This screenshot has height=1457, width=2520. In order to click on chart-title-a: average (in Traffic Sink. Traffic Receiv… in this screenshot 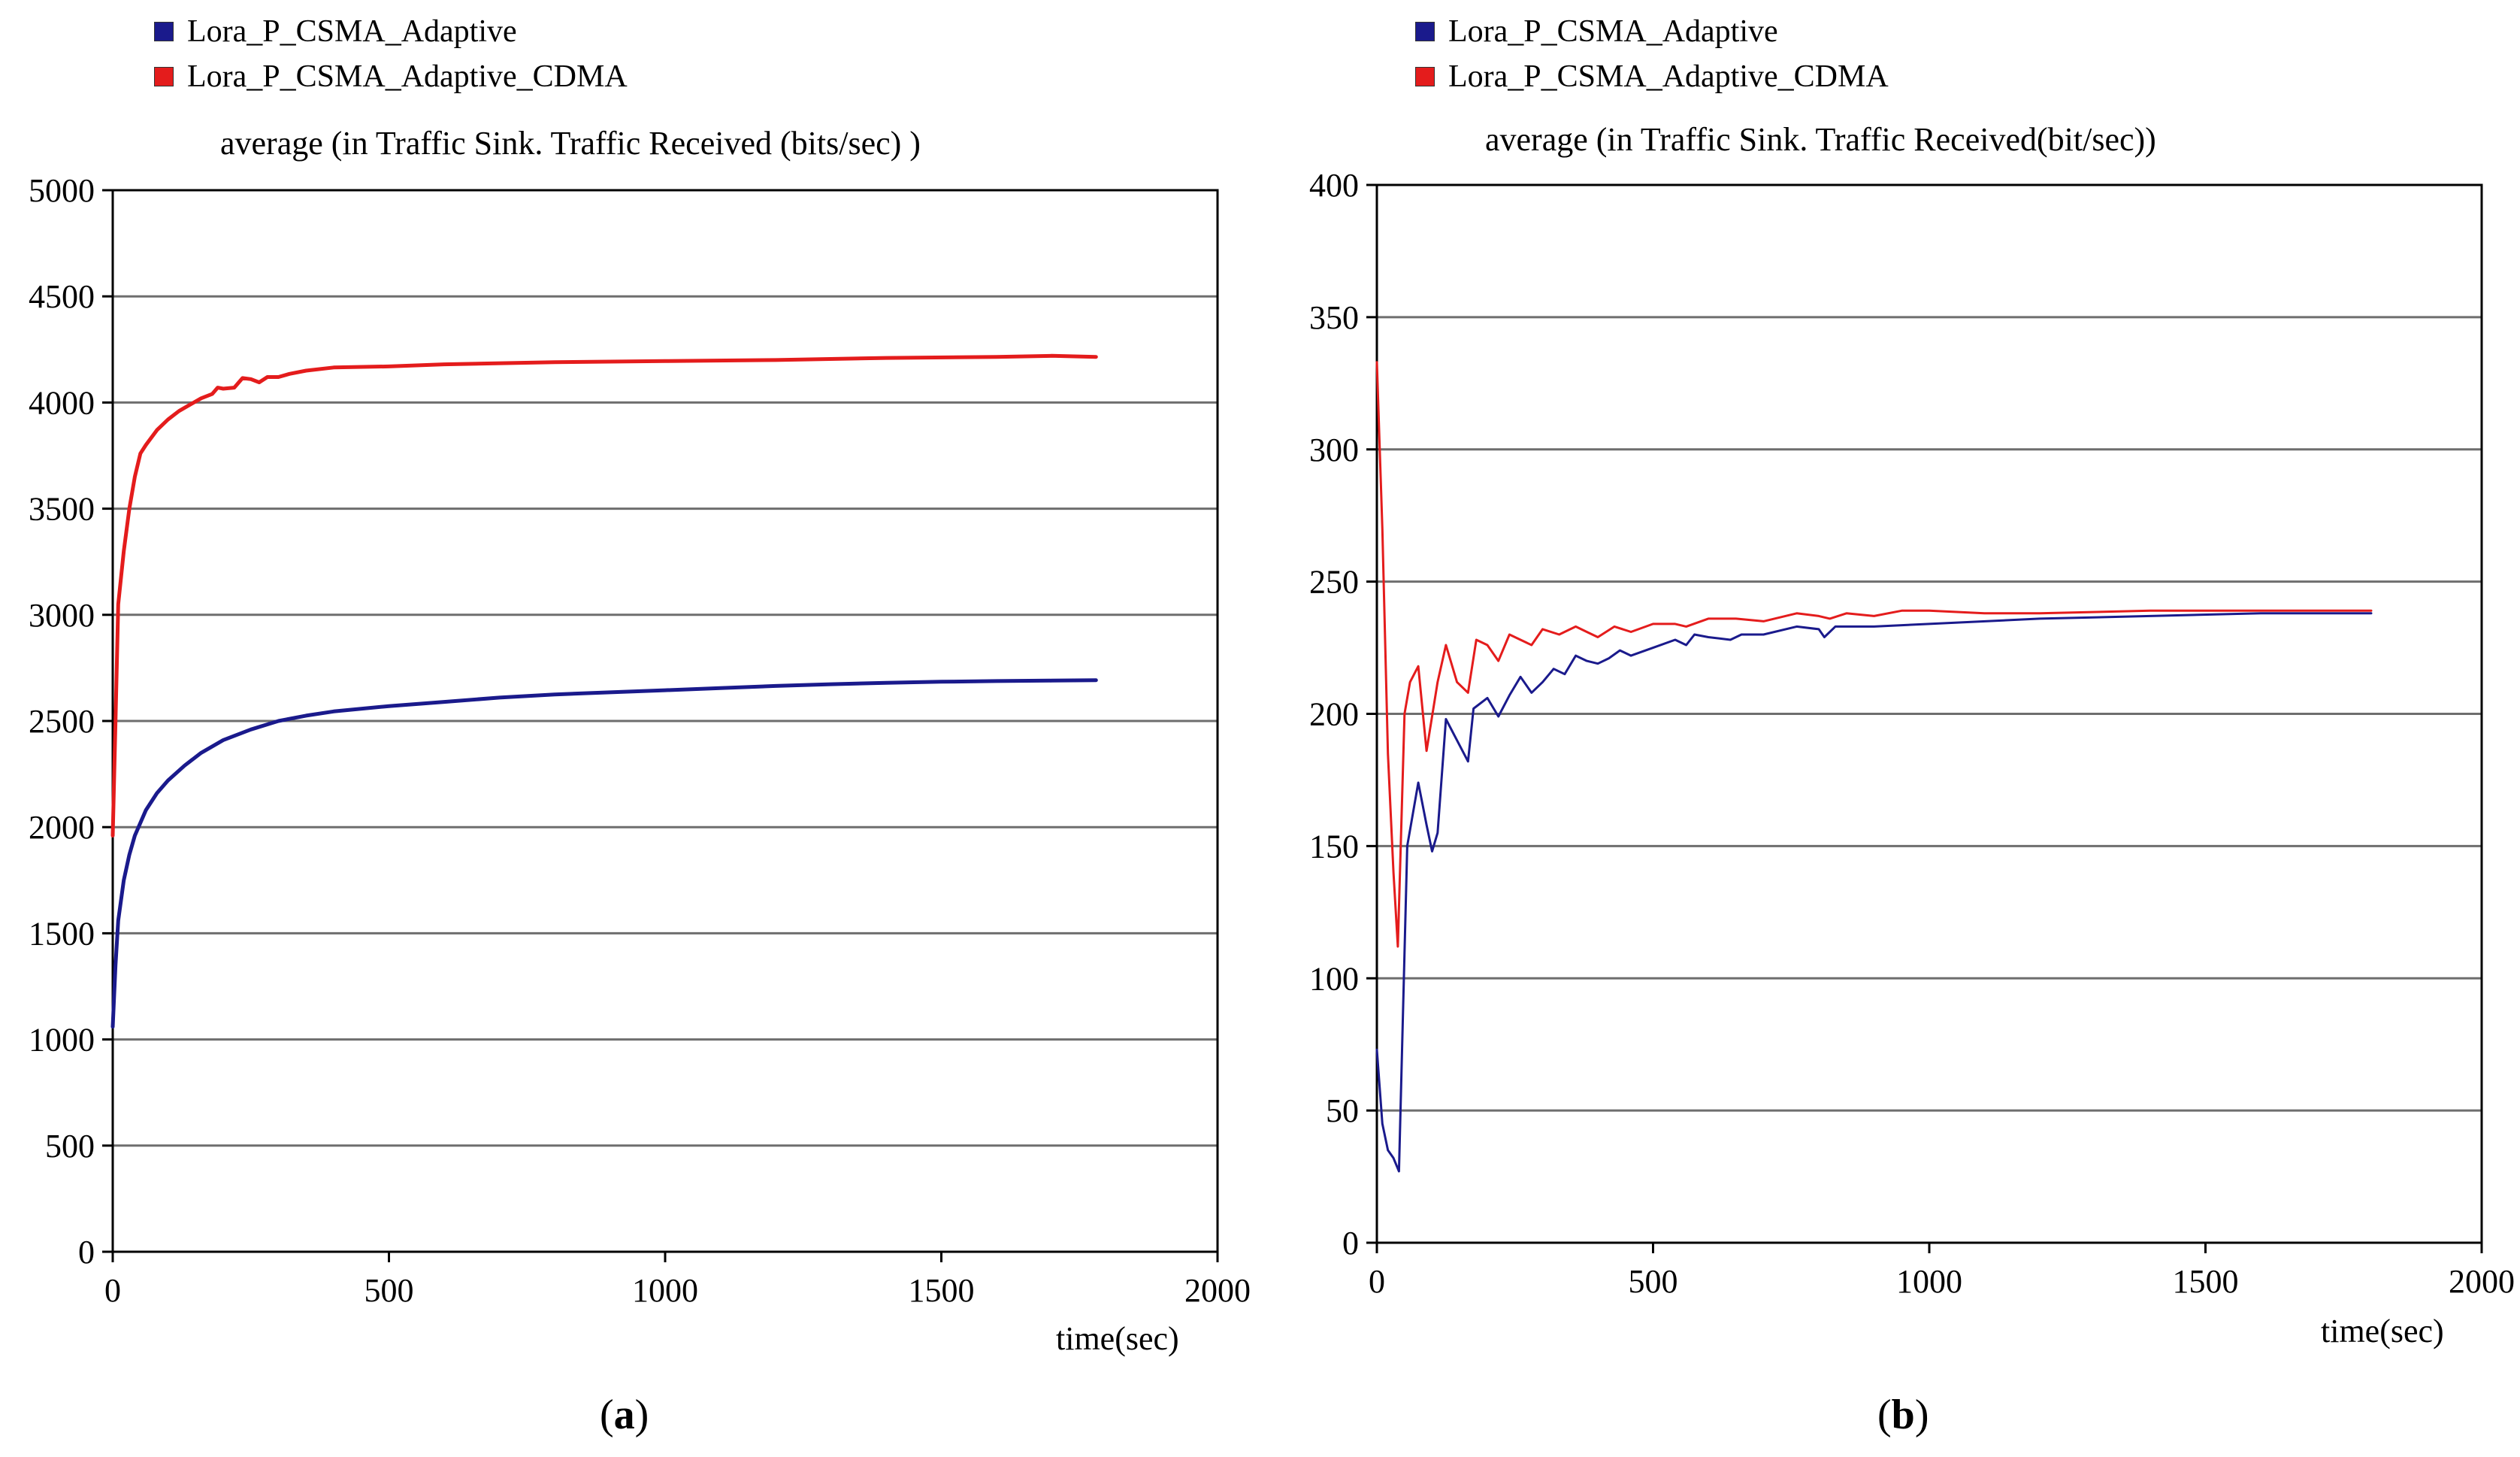, I will do `click(570, 143)`.